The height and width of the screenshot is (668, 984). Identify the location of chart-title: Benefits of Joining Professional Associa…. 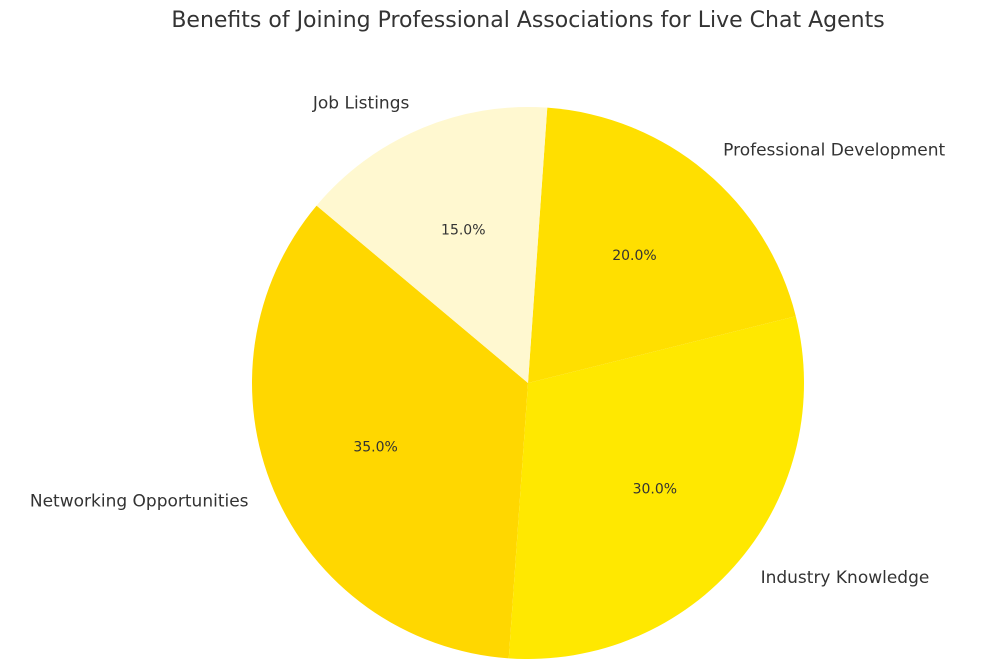
(527, 20).